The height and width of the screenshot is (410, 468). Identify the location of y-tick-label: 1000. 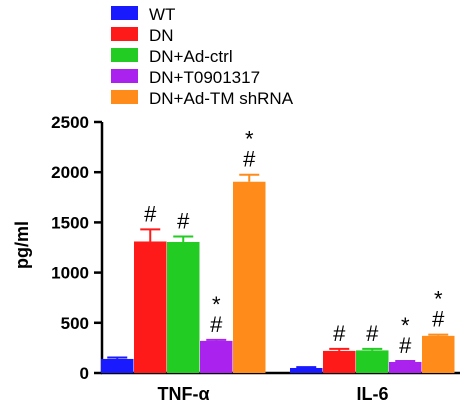
(70, 273).